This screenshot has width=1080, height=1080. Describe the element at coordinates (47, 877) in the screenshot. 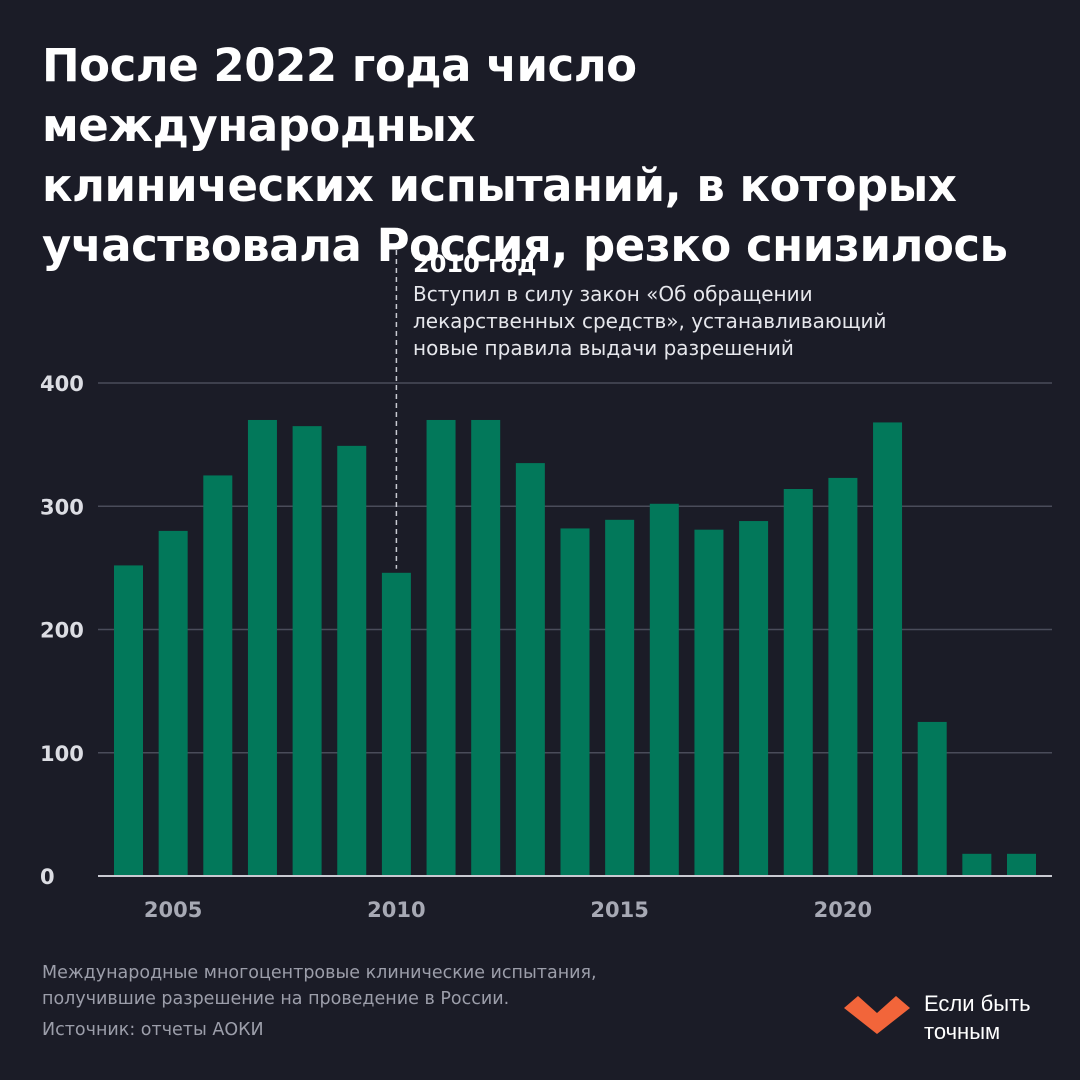

I see `y-tick-label-0: 0` at that location.